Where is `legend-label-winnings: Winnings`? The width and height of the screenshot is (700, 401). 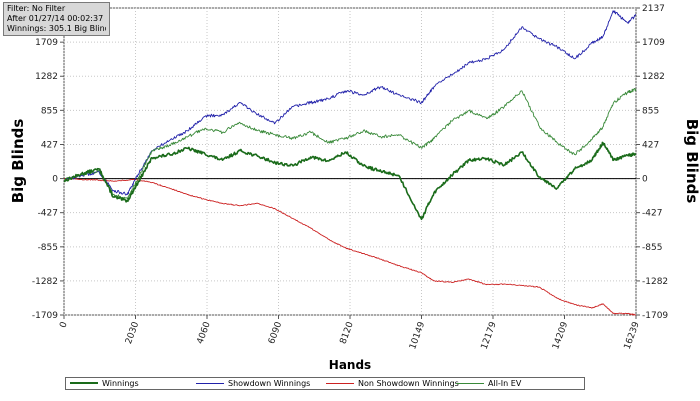 legend-label-winnings: Winnings is located at coordinates (120, 383).